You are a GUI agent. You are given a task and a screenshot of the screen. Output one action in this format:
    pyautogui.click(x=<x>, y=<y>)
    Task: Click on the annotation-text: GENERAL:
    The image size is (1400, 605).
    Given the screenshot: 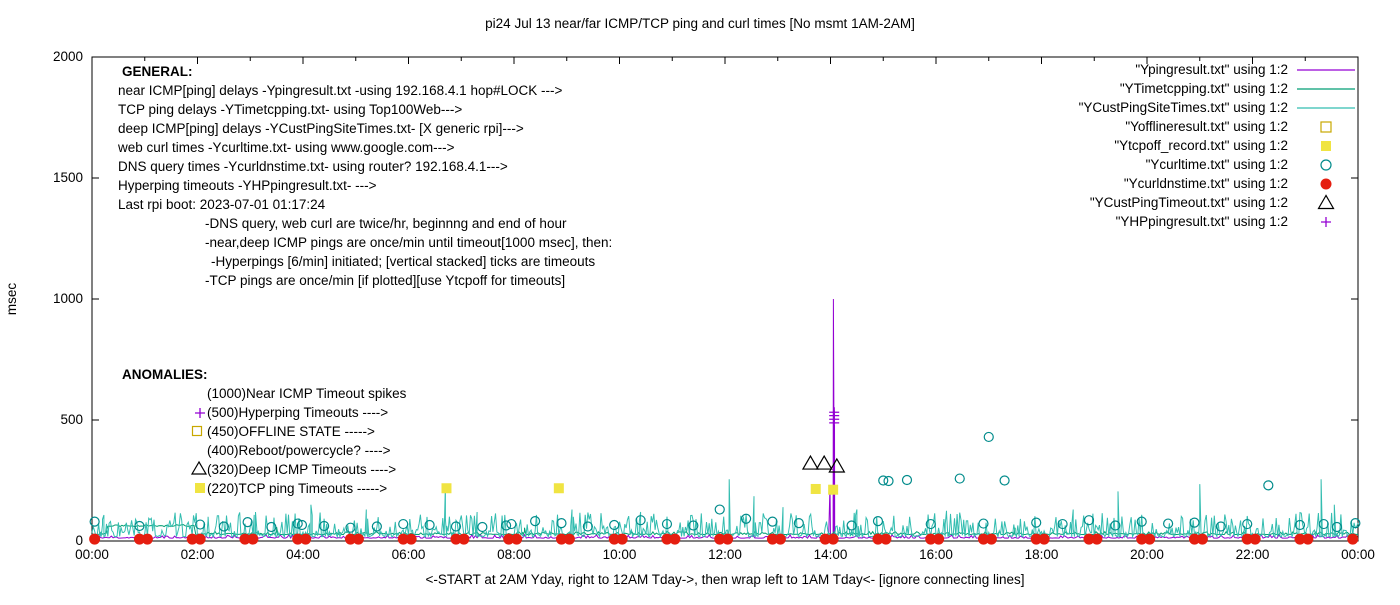 What is the action you would take?
    pyautogui.click(x=157, y=71)
    